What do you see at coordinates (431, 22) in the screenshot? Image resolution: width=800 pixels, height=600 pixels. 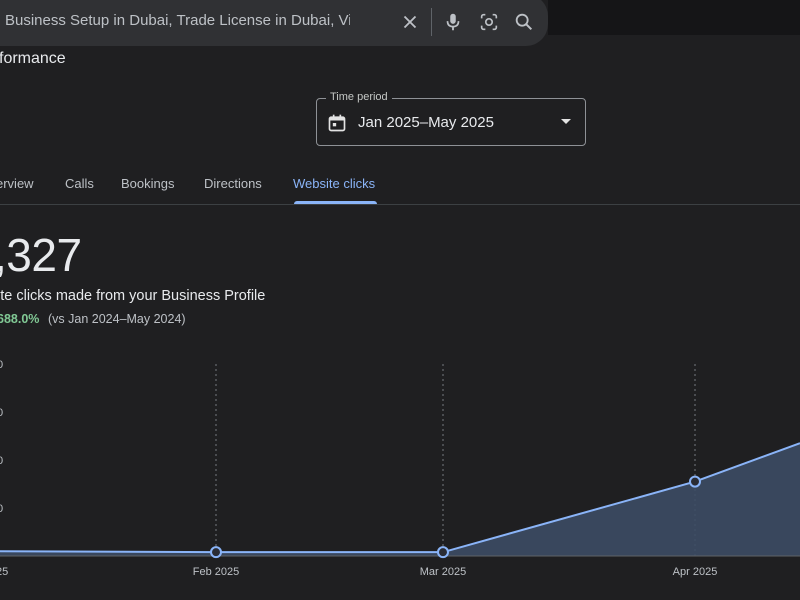 I see `search-divider` at bounding box center [431, 22].